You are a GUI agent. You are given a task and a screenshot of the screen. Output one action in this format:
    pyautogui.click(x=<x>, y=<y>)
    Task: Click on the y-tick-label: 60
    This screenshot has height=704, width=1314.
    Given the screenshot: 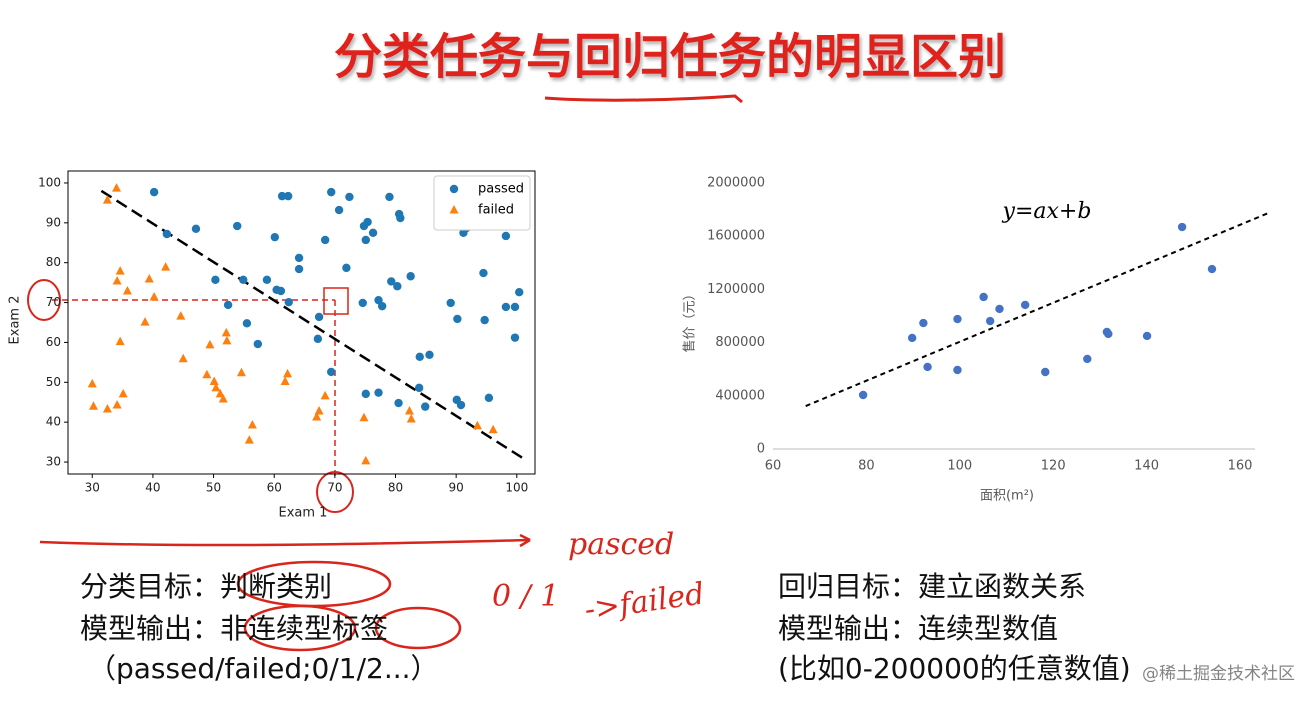 What is the action you would take?
    pyautogui.click(x=53, y=342)
    